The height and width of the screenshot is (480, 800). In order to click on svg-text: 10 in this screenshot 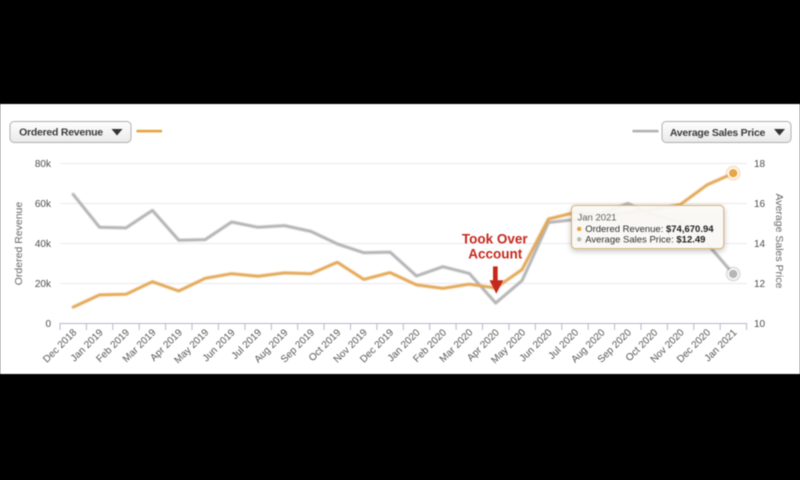, I will do `click(760, 324)`.